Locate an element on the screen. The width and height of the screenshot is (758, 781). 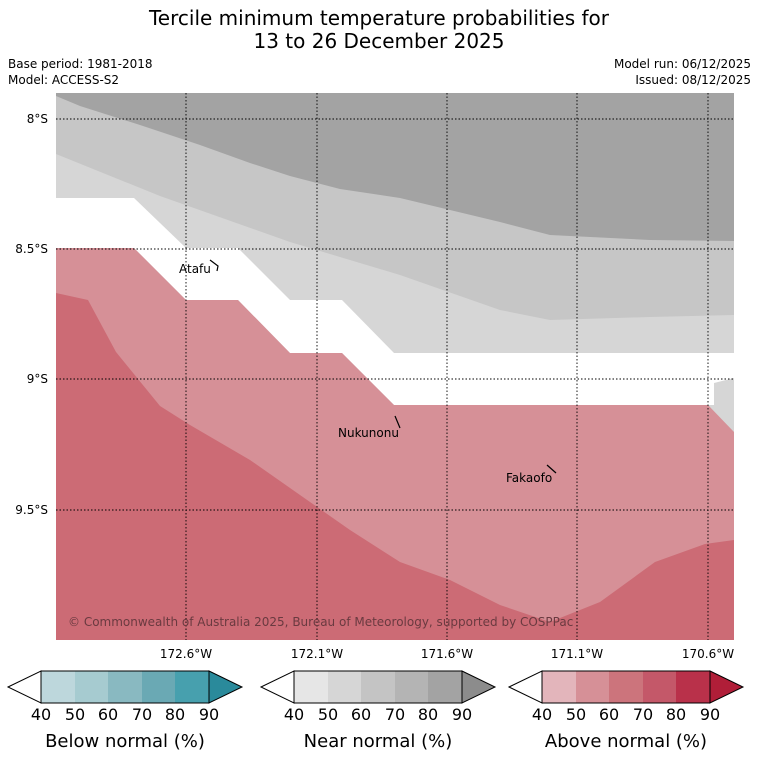
lat-label: 9.5°S is located at coordinates (31, 510).